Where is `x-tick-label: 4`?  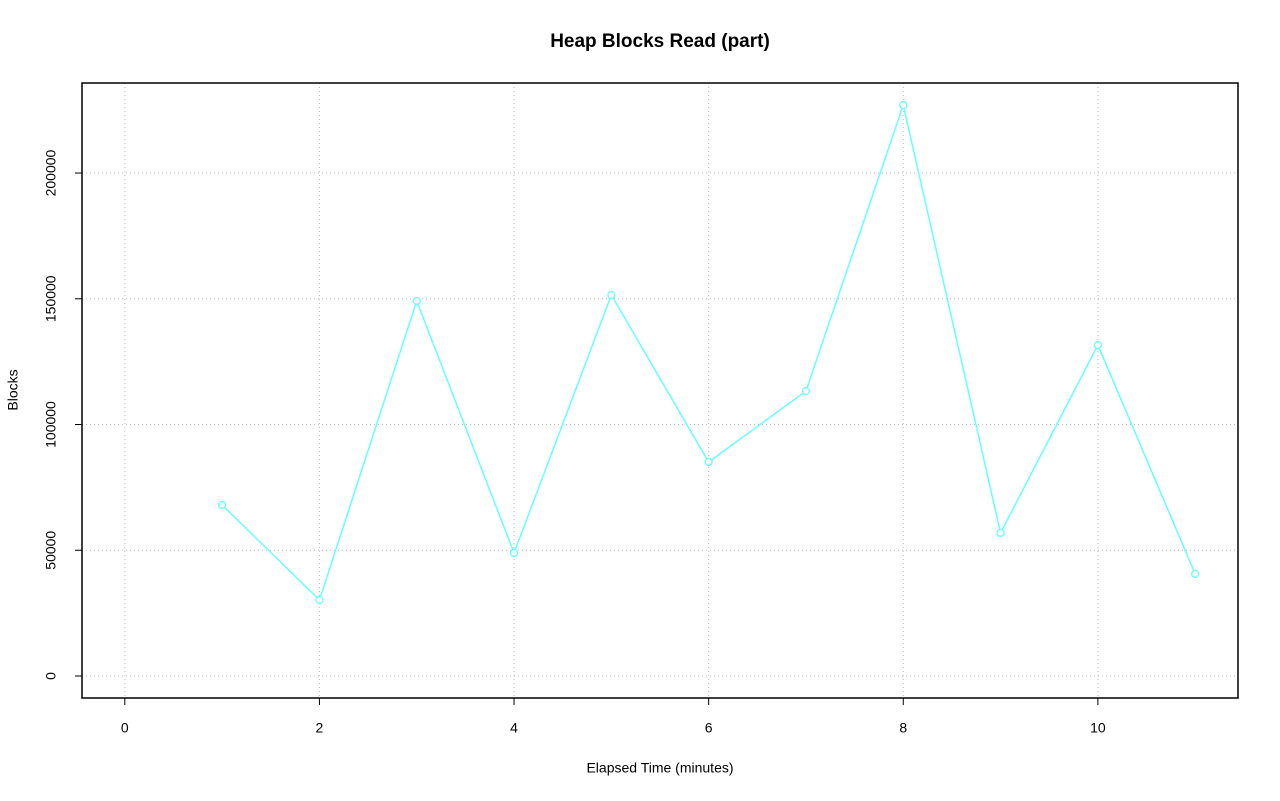 x-tick-label: 4 is located at coordinates (514, 728).